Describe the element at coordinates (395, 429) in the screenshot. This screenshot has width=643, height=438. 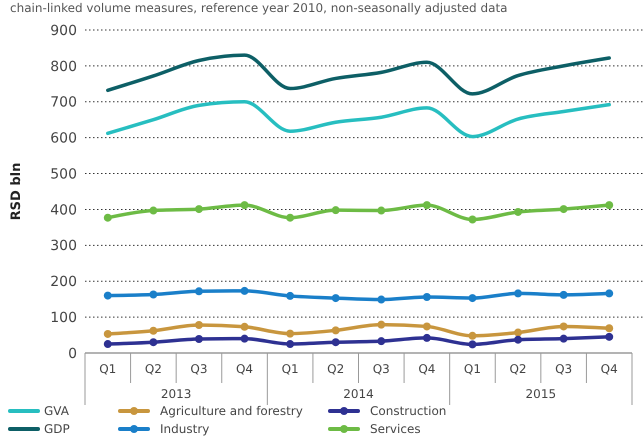
I see `legend-label: Services` at that location.